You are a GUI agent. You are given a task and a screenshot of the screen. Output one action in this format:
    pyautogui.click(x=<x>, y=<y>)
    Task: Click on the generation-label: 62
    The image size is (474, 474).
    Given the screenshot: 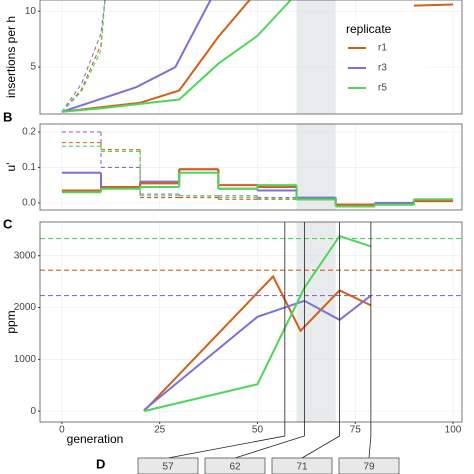 What is the action you would take?
    pyautogui.click(x=235, y=467)
    